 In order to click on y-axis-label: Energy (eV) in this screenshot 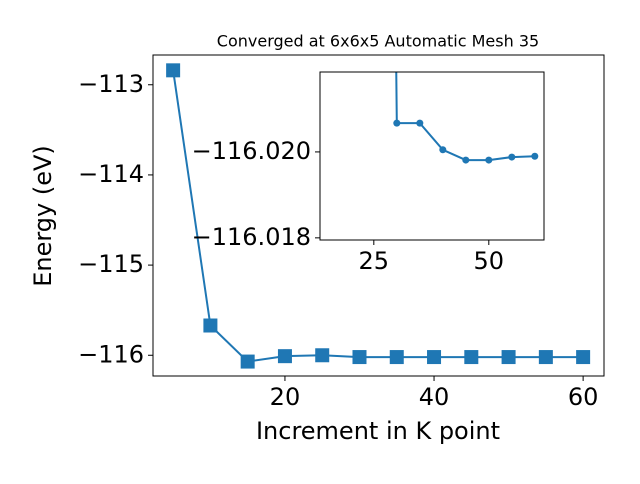, I will do `click(43, 216)`.